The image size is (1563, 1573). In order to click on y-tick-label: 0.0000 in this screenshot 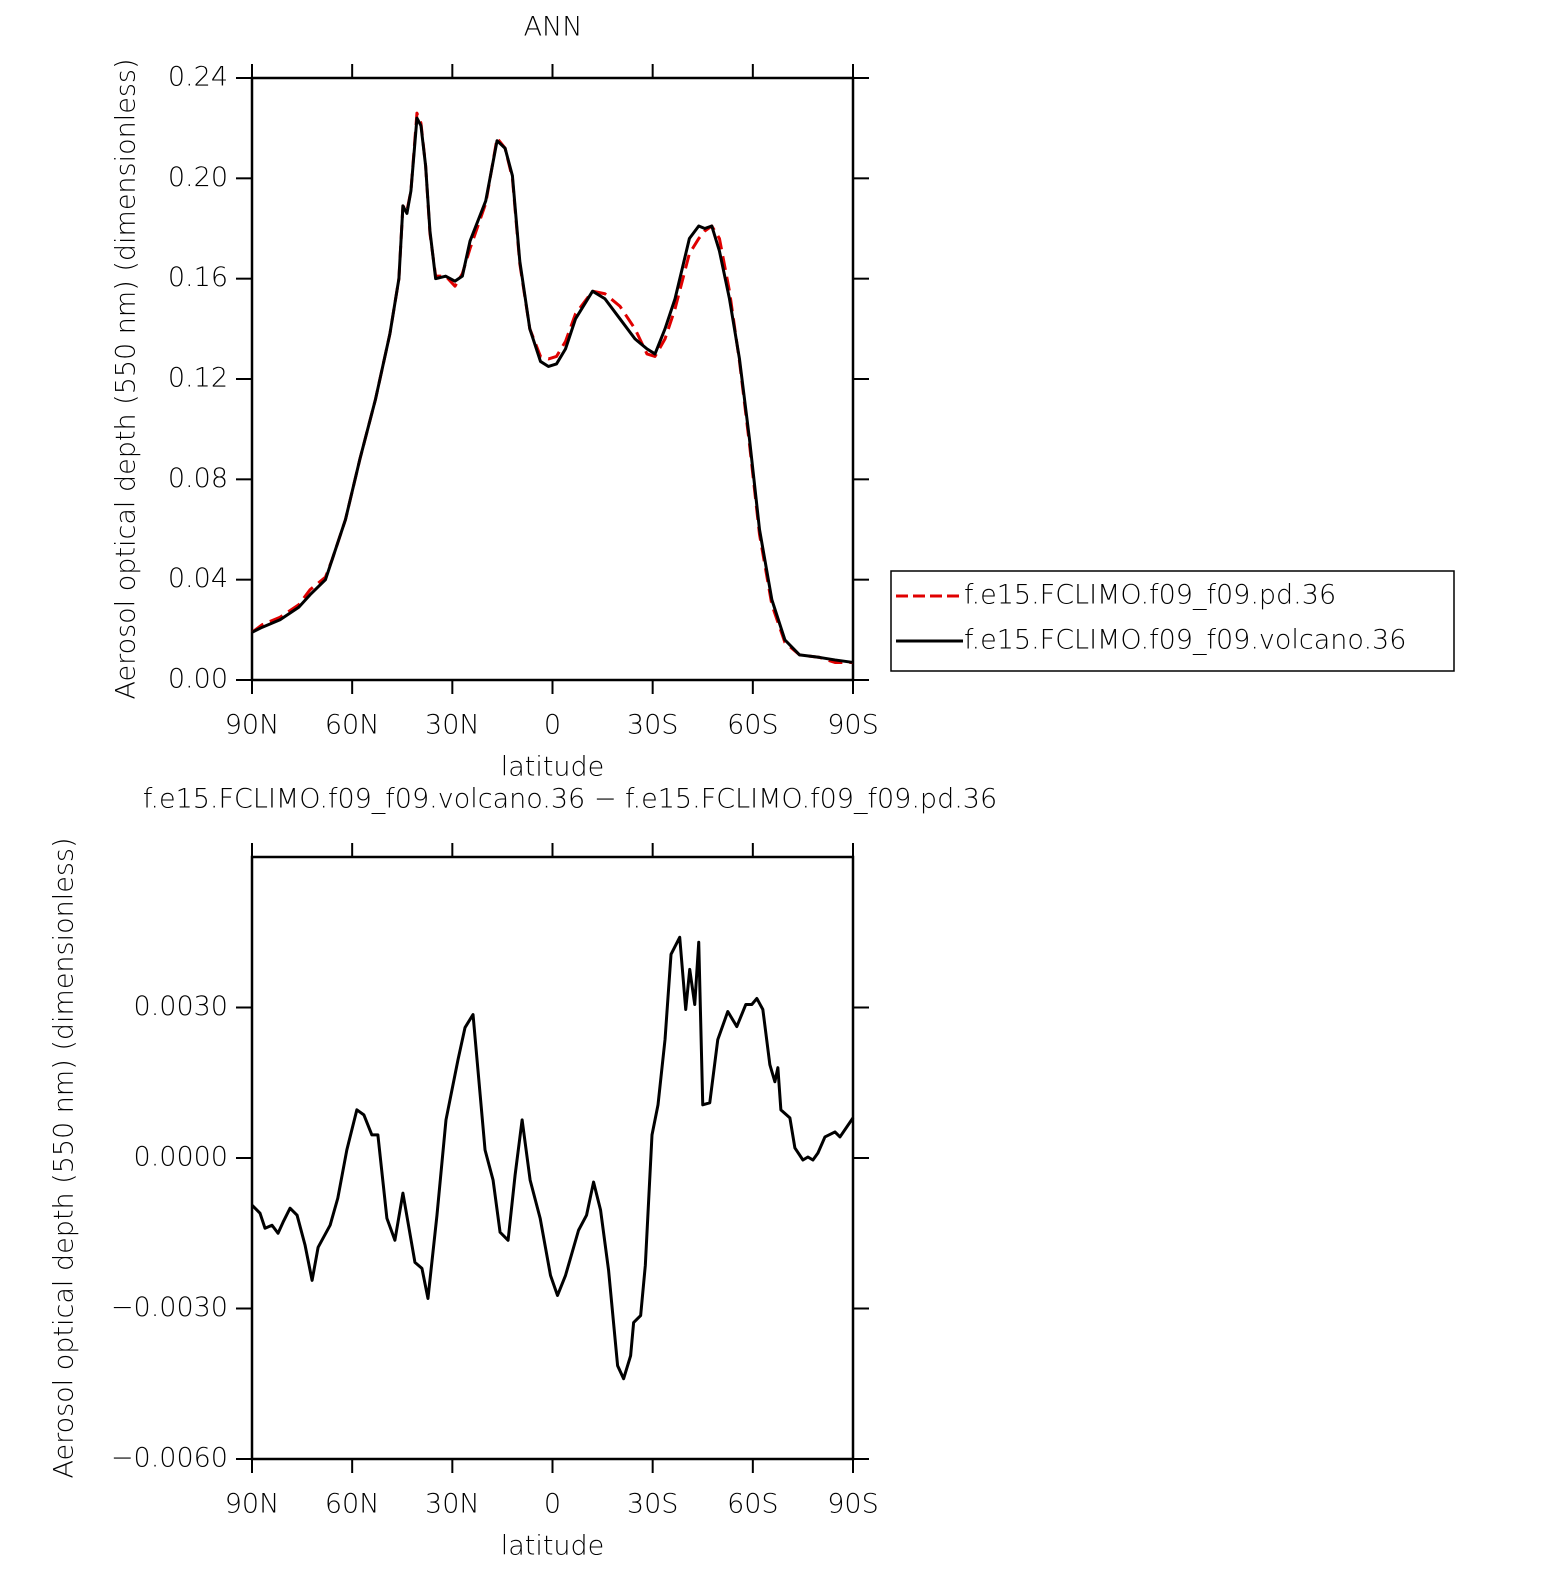, I will do `click(181, 1157)`.